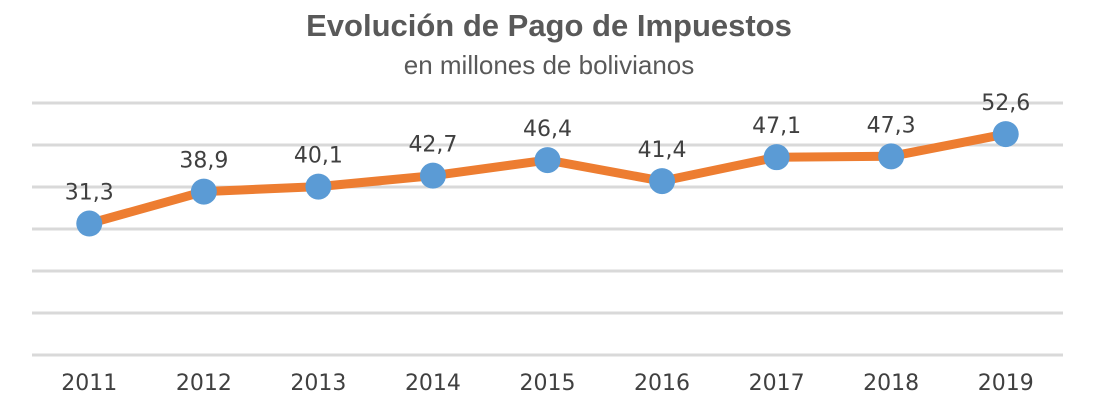 Image resolution: width=1098 pixels, height=413 pixels. I want to click on data-label: 31,3, so click(89, 193).